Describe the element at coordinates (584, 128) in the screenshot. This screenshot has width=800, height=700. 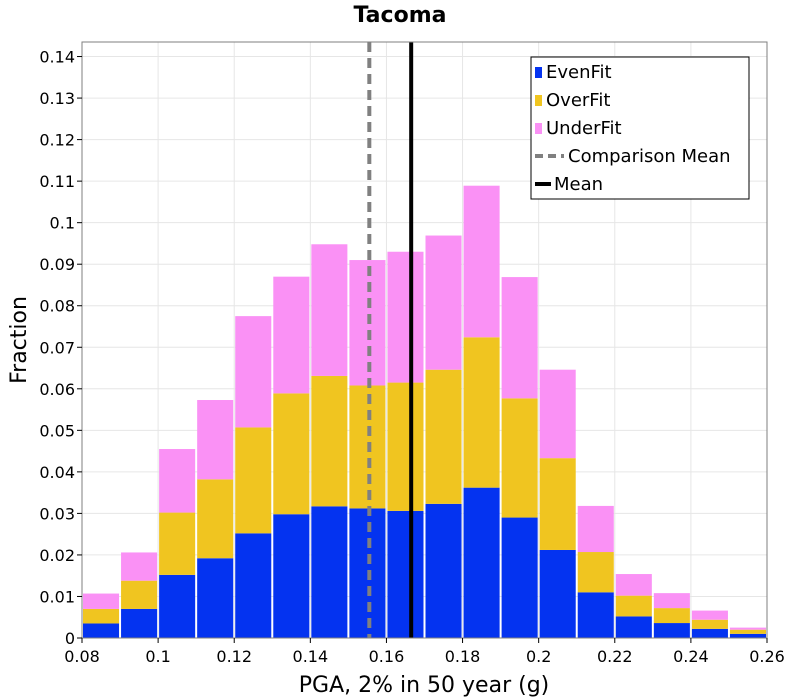
I see `legend-label-underfit: UnderFit` at that location.